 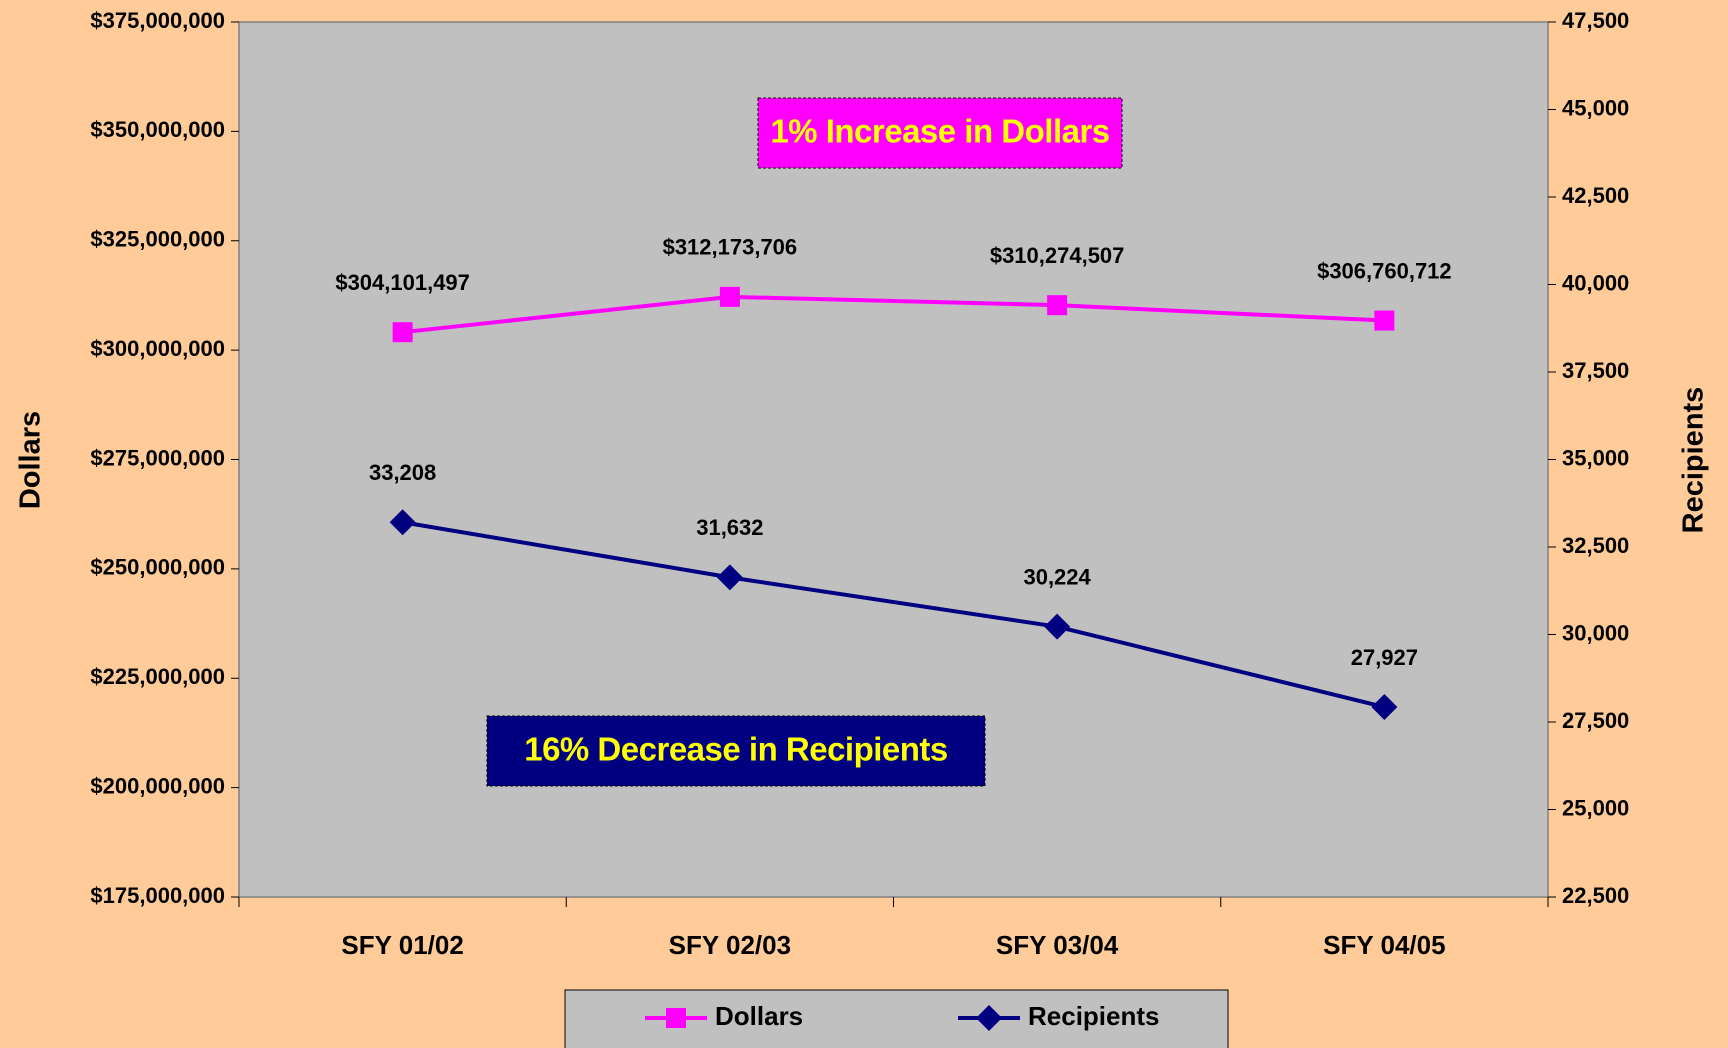 I want to click on data-label: 31,632, so click(x=729, y=527).